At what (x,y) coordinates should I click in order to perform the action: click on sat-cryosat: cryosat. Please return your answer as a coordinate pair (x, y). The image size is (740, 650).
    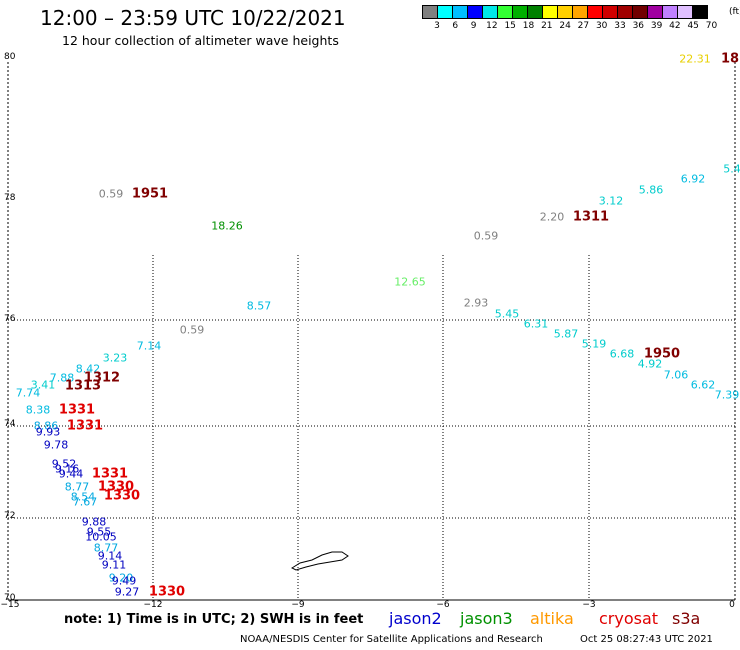
    Looking at the image, I should click on (629, 618).